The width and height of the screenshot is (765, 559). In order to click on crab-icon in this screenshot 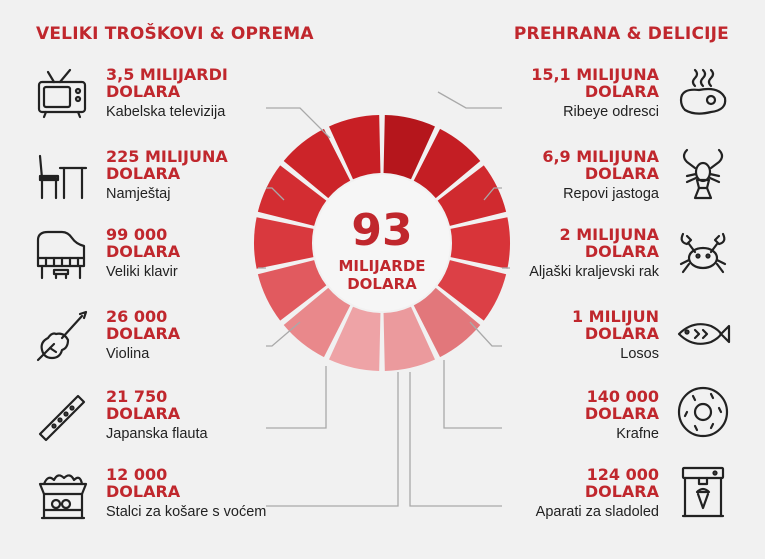, I will do `click(703, 254)`.